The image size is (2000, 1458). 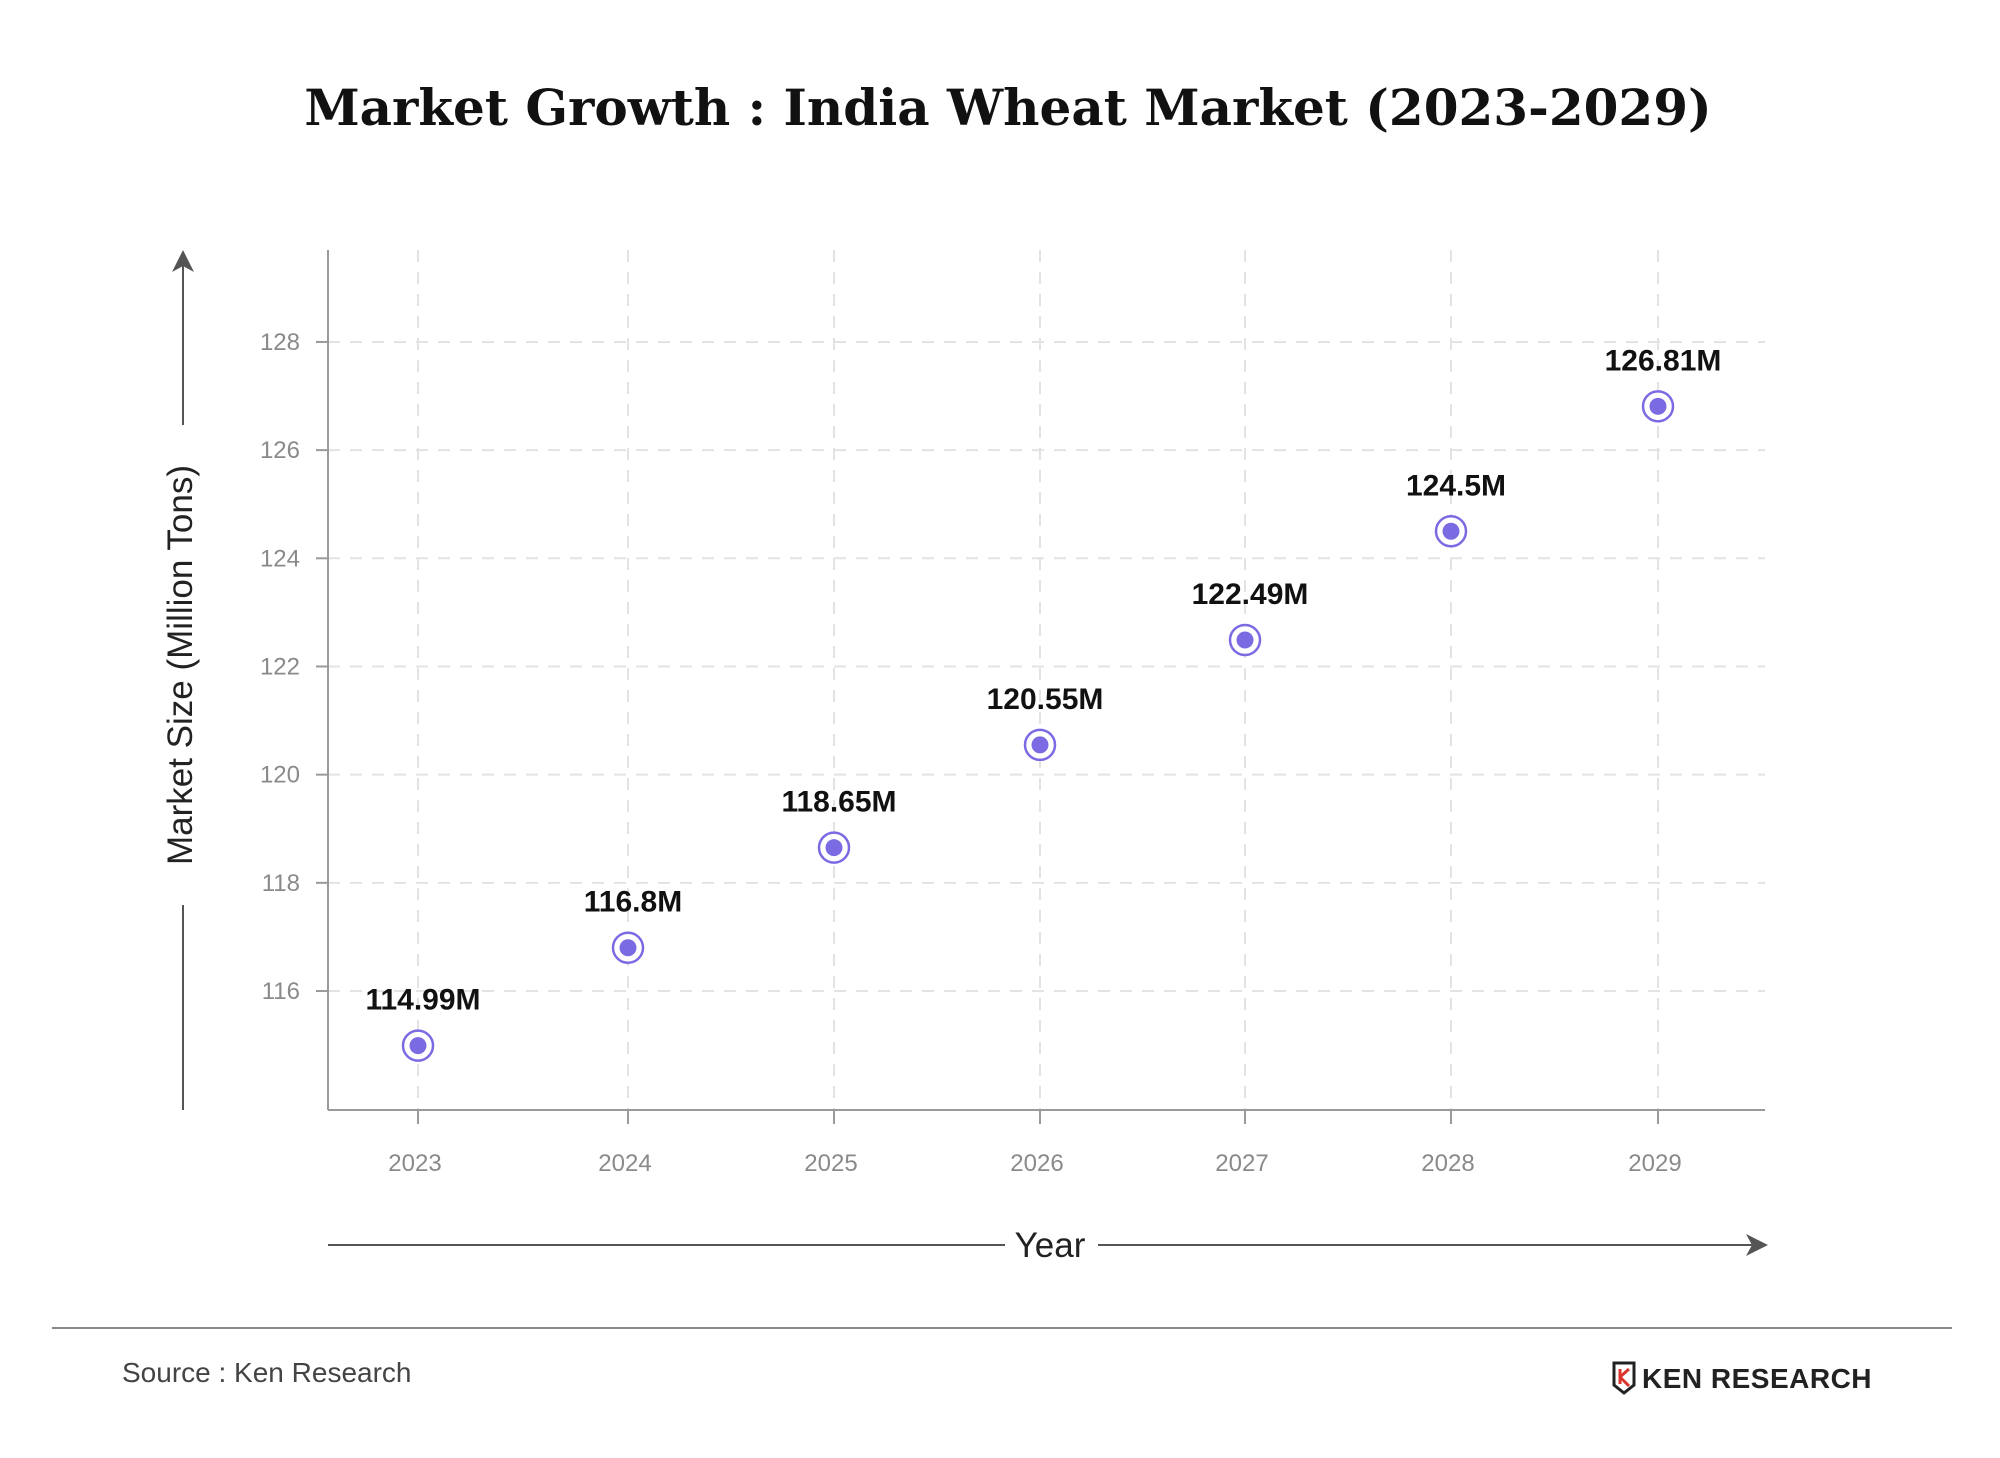 I want to click on y-tick-labels: 116 118 120 122 124 126 128, so click(x=280, y=667).